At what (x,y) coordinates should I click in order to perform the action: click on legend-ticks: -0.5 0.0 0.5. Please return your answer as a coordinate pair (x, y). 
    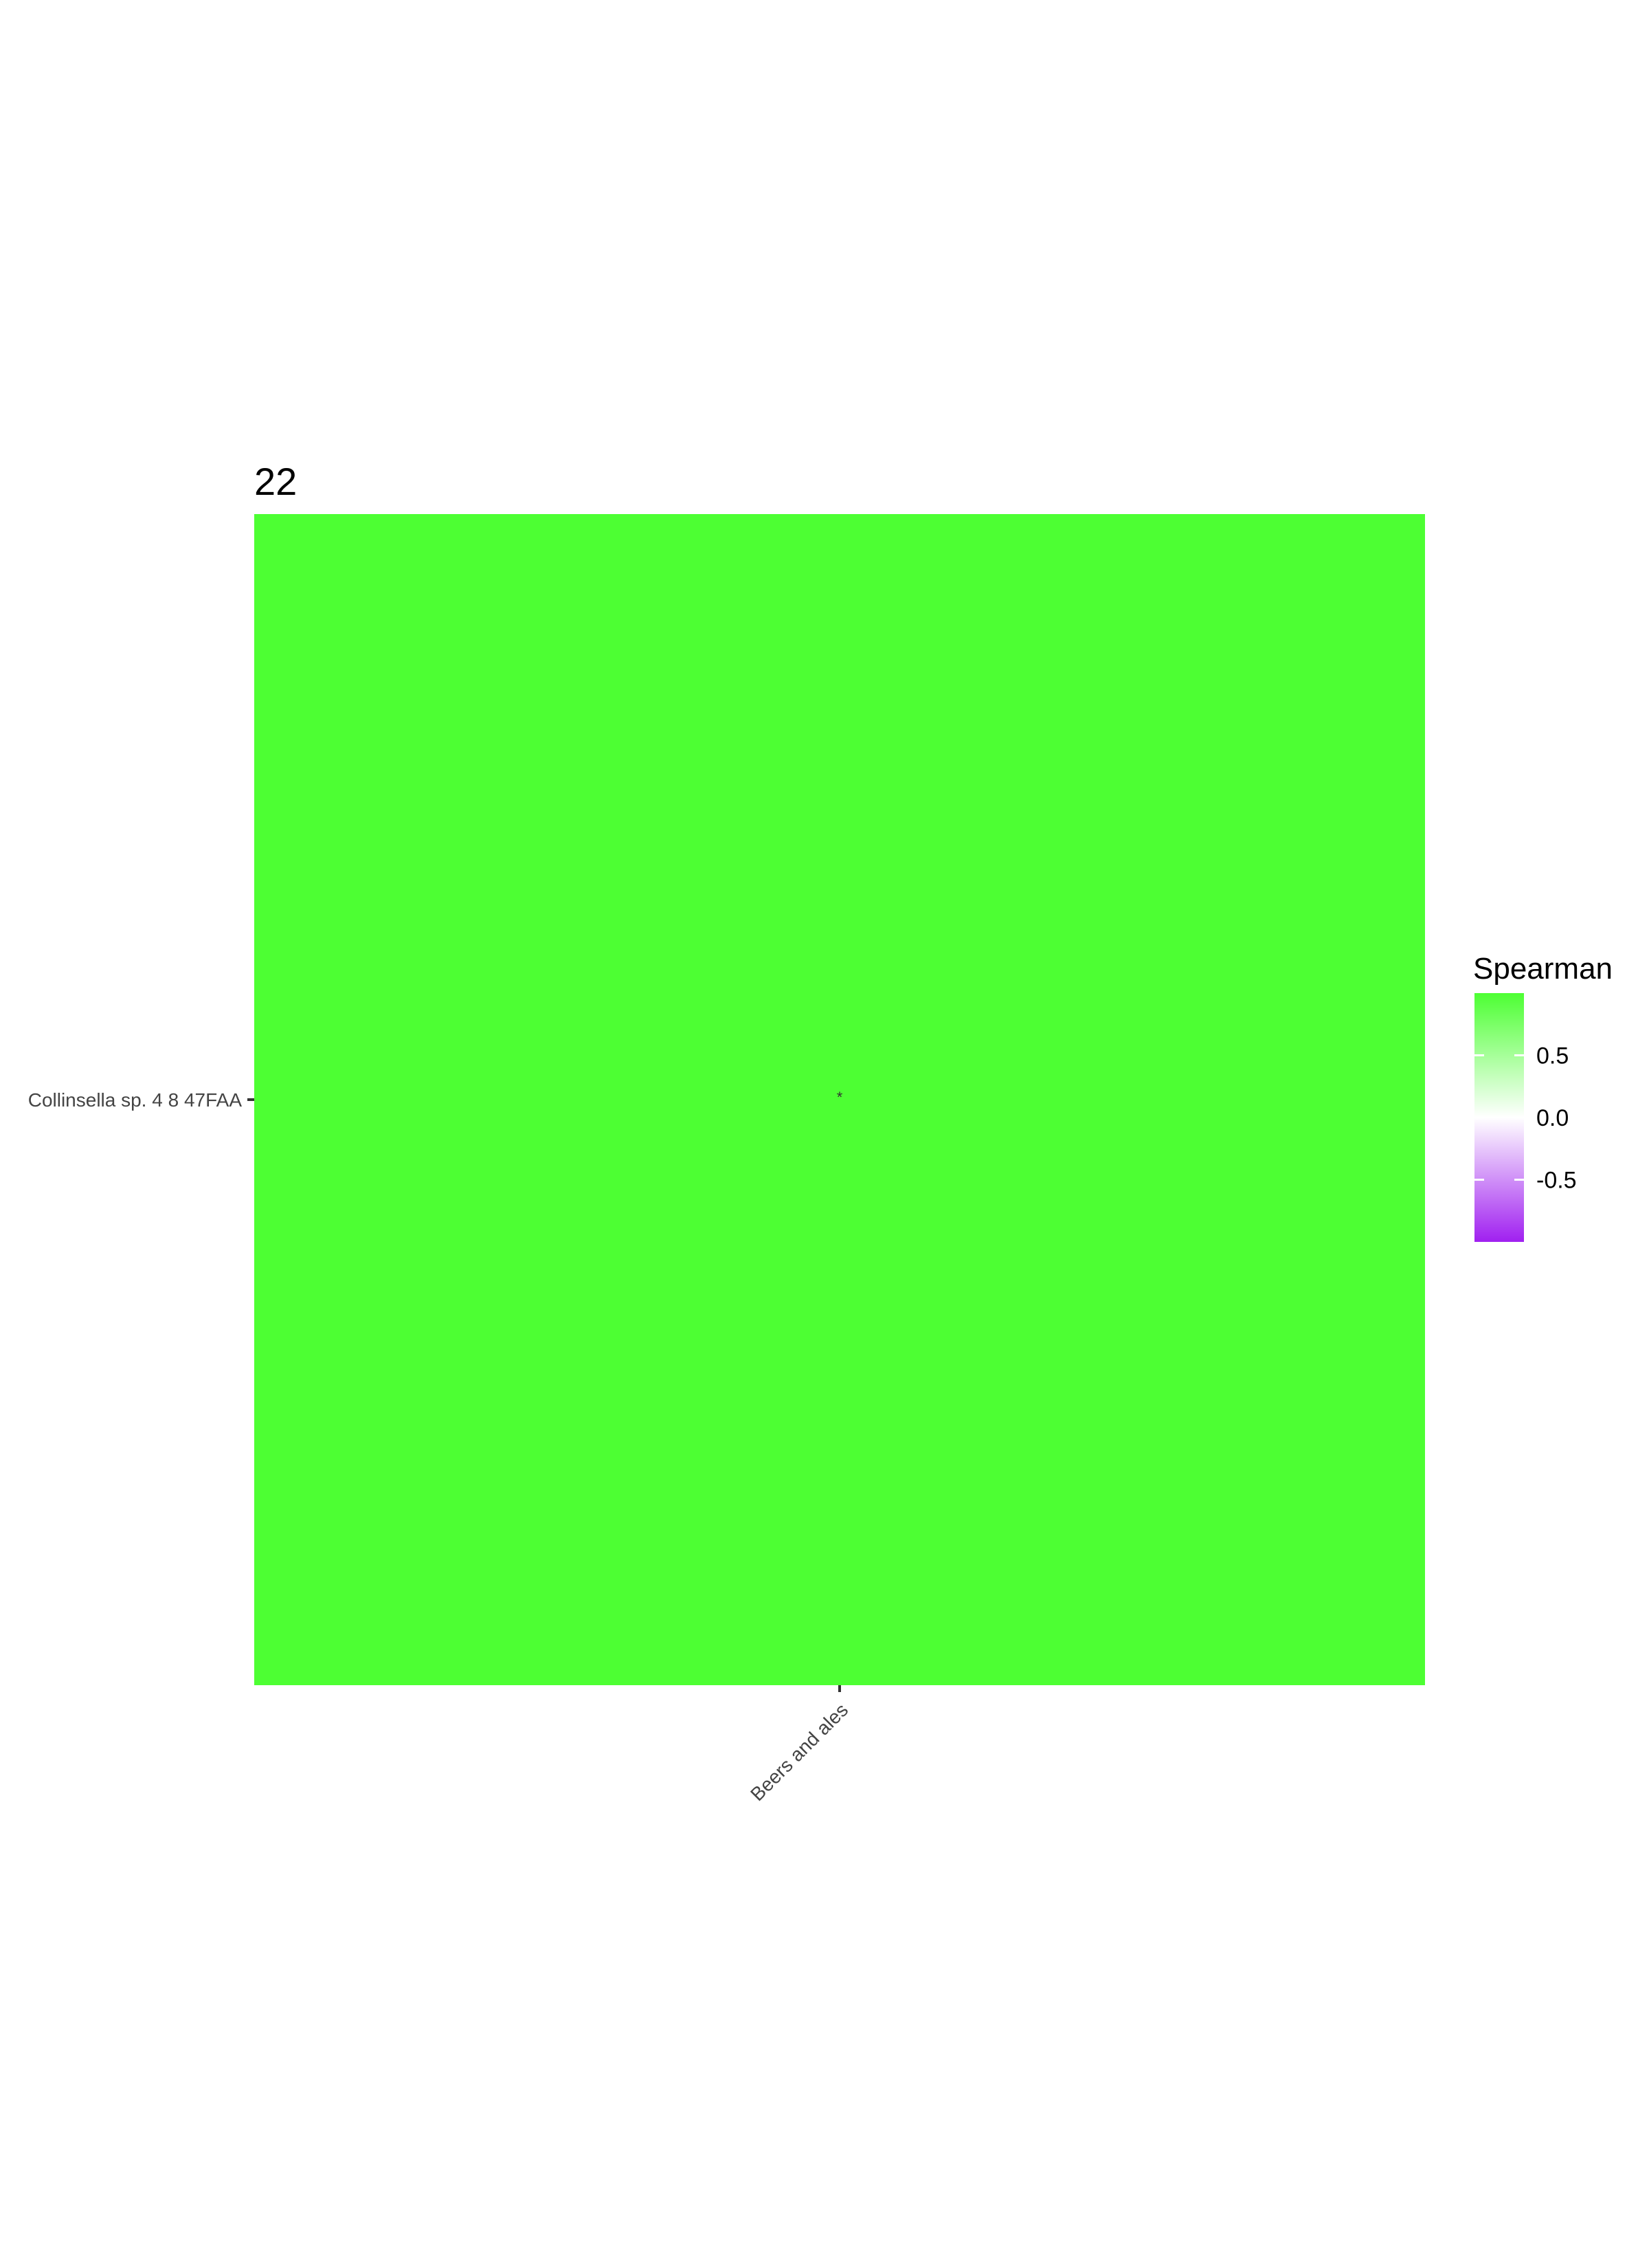
    Looking at the image, I should click on (1525, 1118).